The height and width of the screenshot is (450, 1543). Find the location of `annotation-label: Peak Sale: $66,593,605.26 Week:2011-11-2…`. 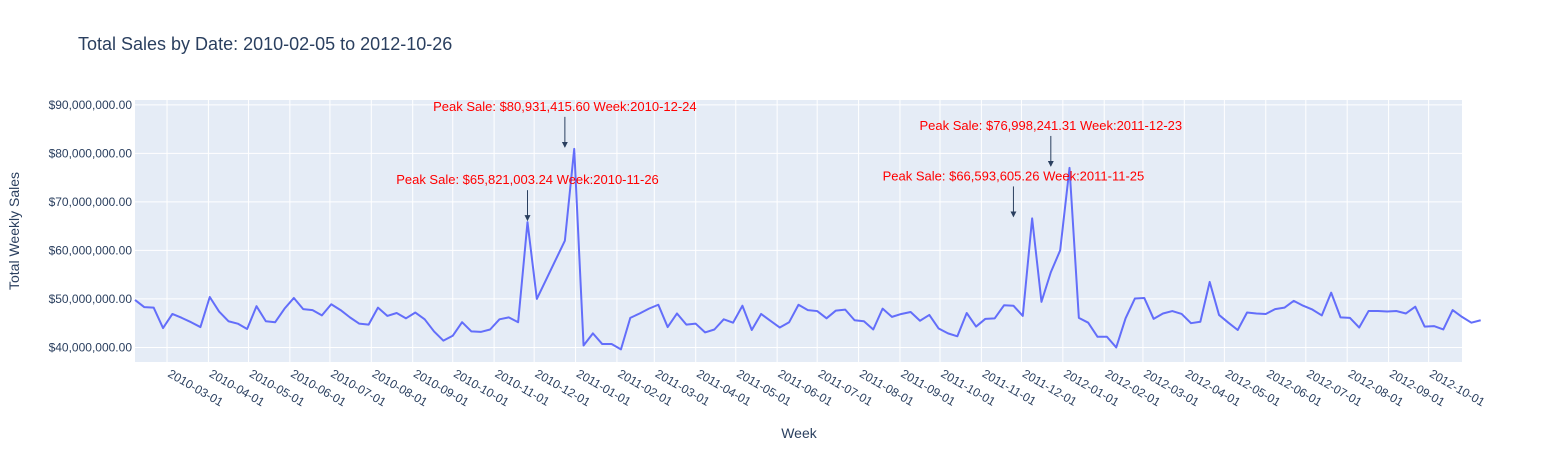

annotation-label: Peak Sale: $66,593,605.26 Week:2011-11-2… is located at coordinates (1014, 175).